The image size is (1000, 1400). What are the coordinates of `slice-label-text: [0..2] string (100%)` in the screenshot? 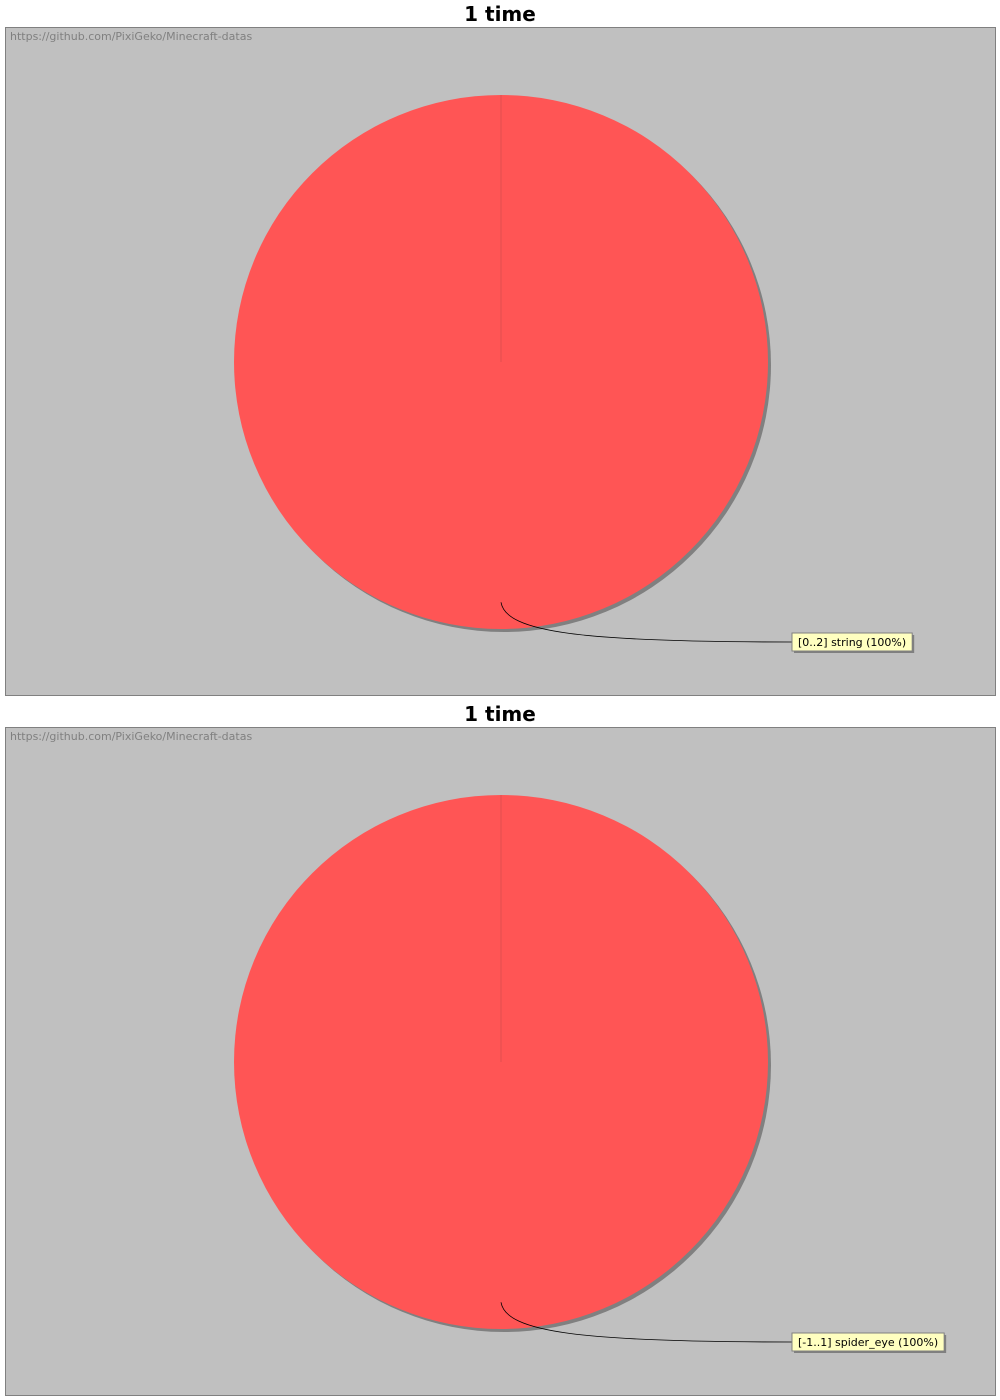 It's located at (852, 642).